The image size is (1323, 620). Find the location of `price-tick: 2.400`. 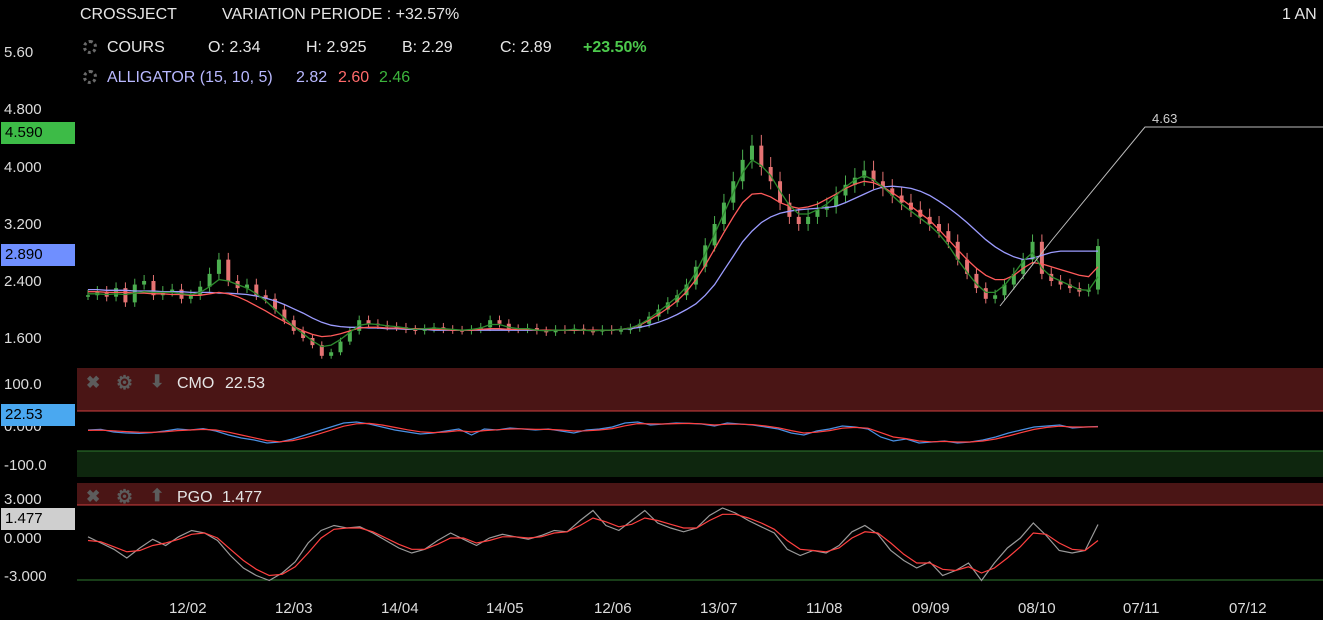

price-tick: 2.400 is located at coordinates (23, 281).